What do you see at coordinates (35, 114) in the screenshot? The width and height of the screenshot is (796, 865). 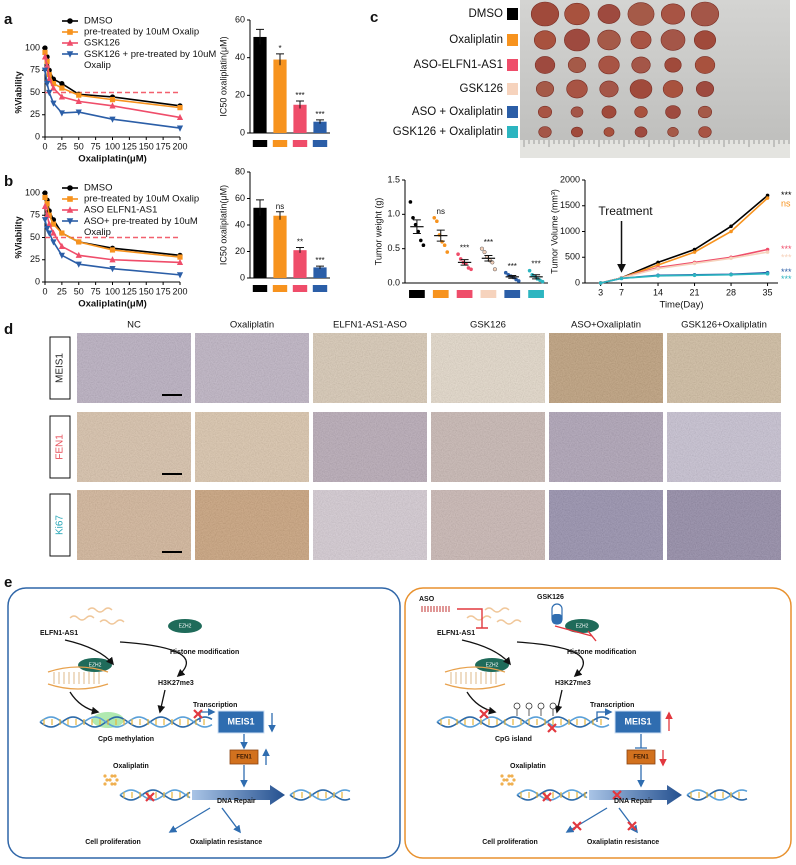 I see `y-tick-label: 25` at bounding box center [35, 114].